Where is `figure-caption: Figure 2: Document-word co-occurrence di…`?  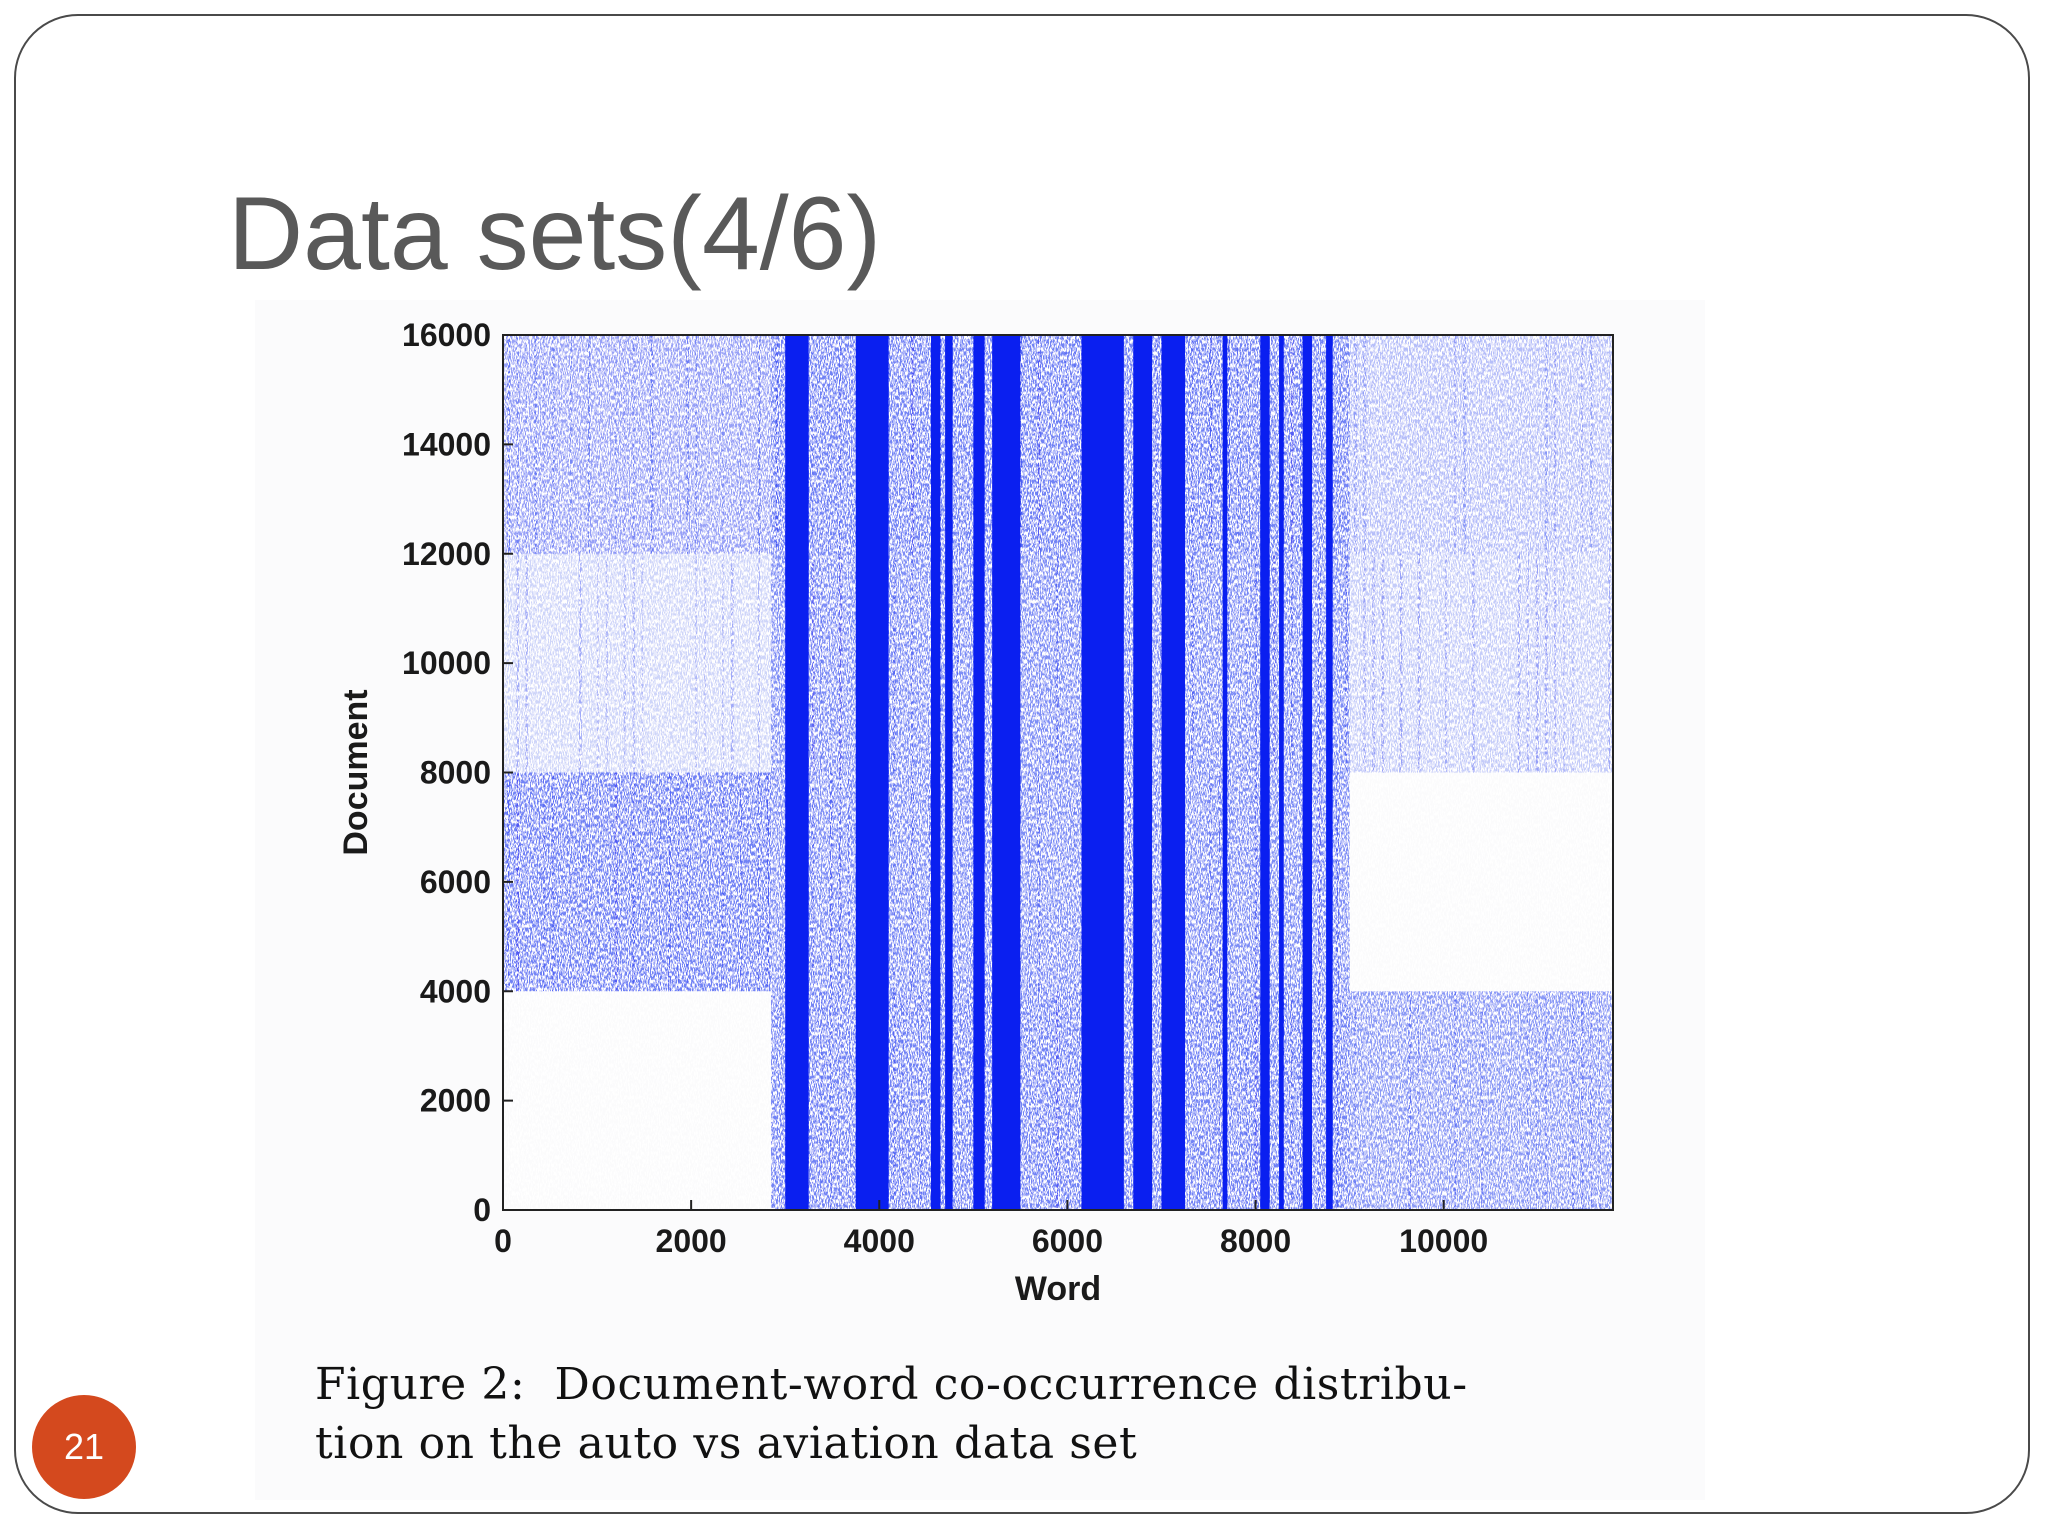
figure-caption: Figure 2: Document-word co-occurrence di… is located at coordinates (1020, 1414).